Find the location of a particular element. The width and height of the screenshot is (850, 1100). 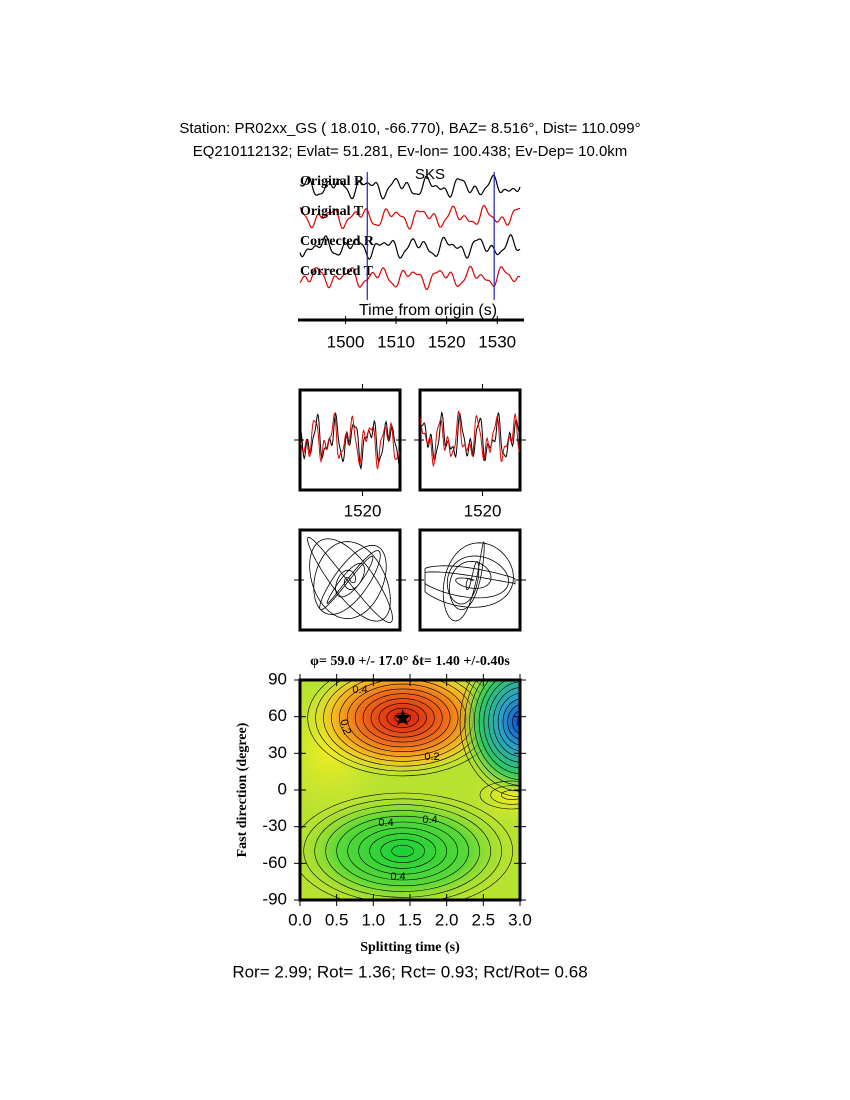

grid-y-label: Fast direction (degree) is located at coordinates (242, 789).